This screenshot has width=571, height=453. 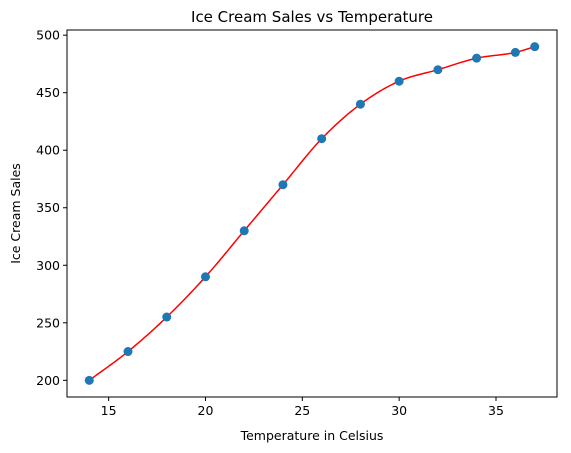 What do you see at coordinates (15, 213) in the screenshot?
I see `y-axis-label: Ice Cream Sales` at bounding box center [15, 213].